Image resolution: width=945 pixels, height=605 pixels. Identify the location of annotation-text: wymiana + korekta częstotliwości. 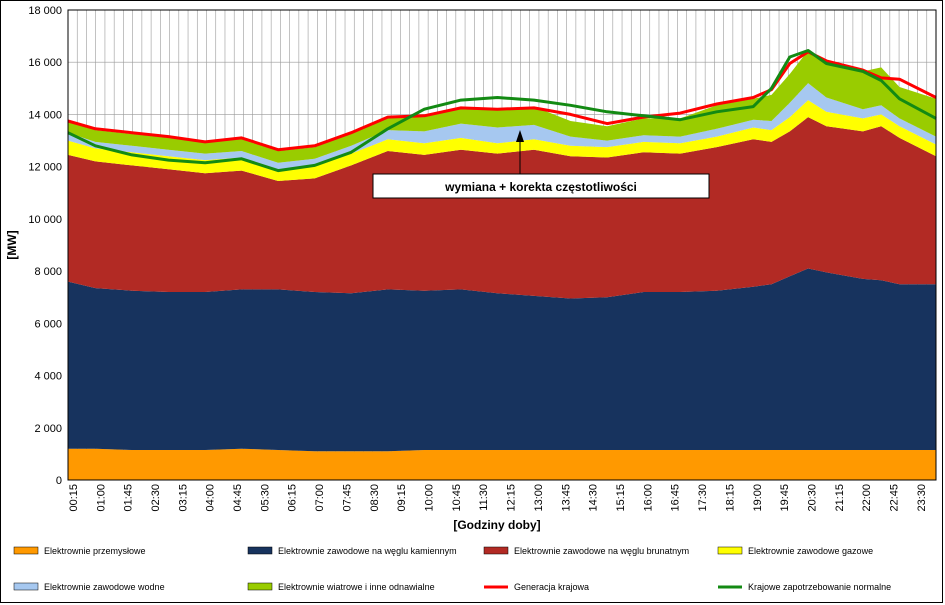
(540, 187).